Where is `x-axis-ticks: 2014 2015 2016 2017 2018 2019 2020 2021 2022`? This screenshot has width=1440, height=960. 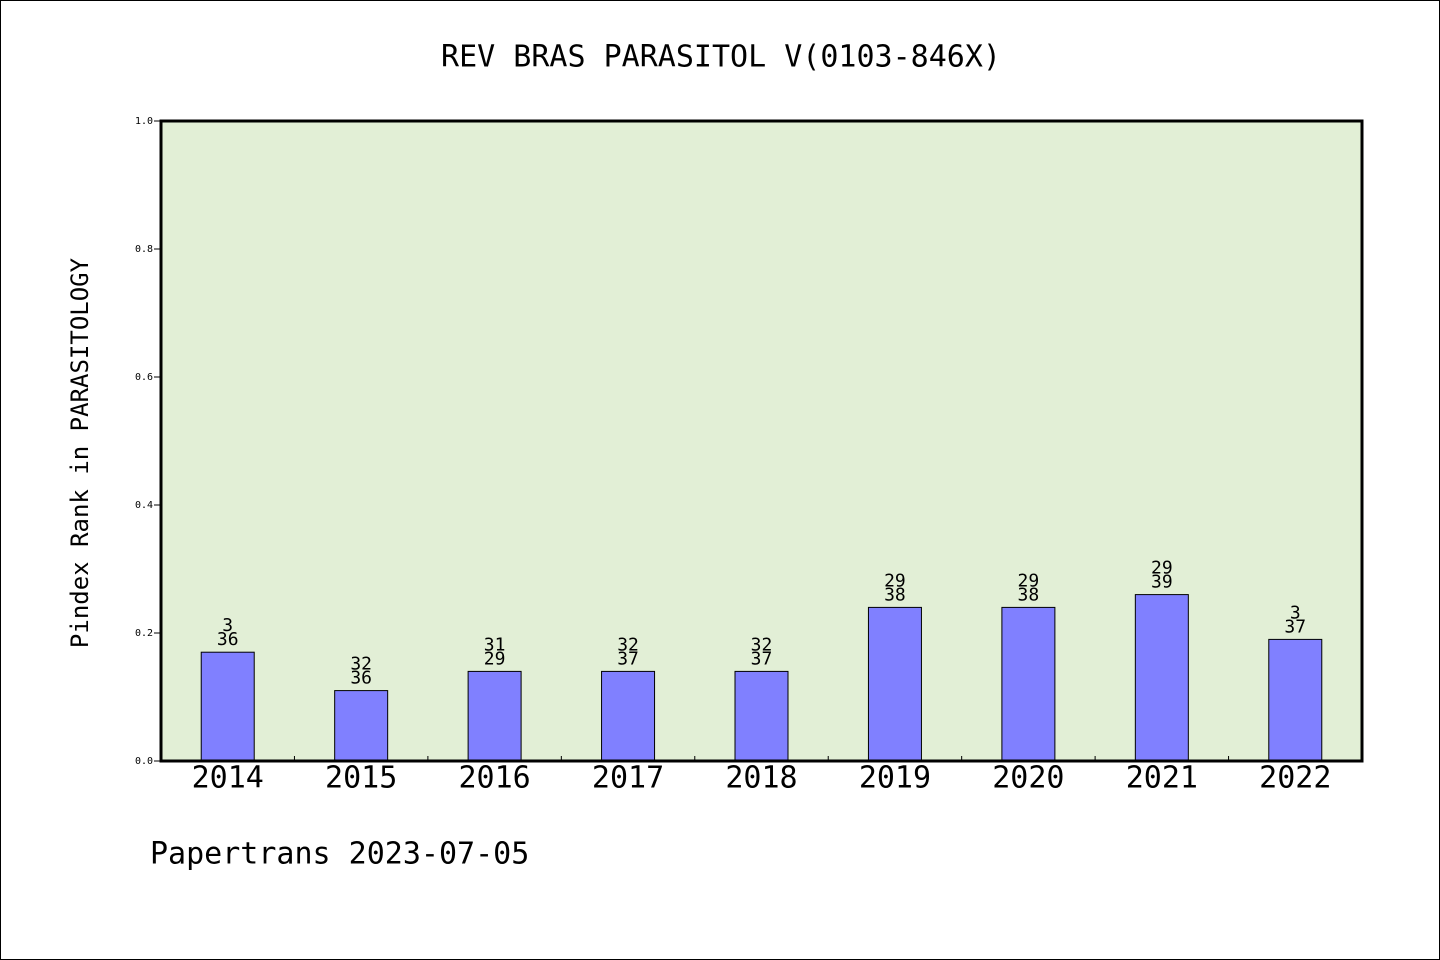
x-axis-ticks: 2014 2015 2016 2017 2018 2019 2020 2021 2022 is located at coordinates (761, 776).